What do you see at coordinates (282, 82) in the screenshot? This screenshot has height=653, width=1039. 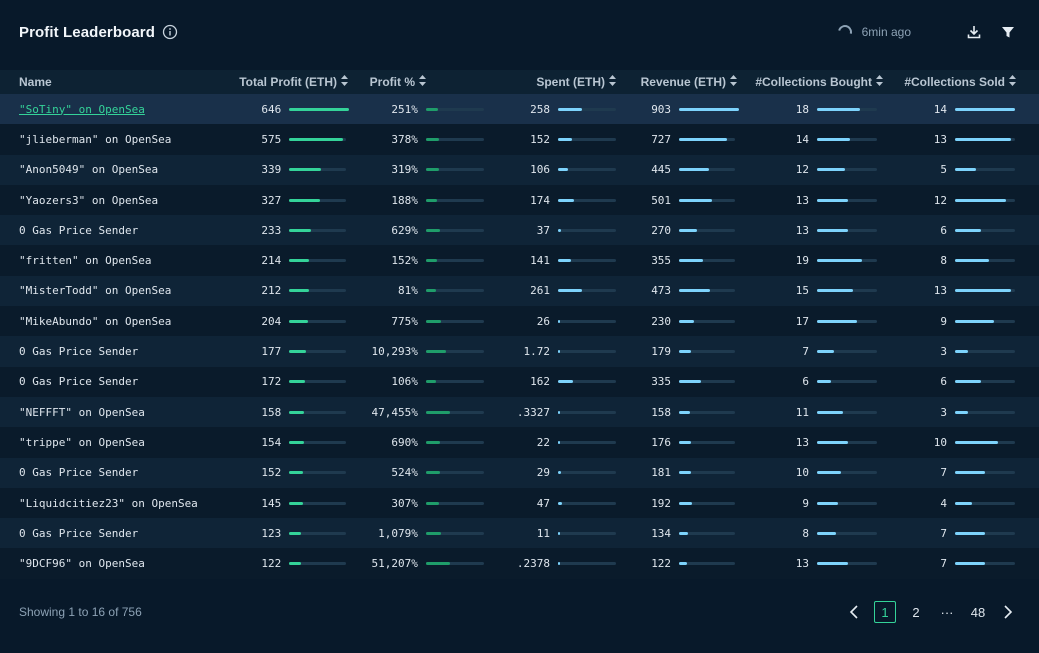 I see `column-header-total-profit: Total Profit (ETH)` at bounding box center [282, 82].